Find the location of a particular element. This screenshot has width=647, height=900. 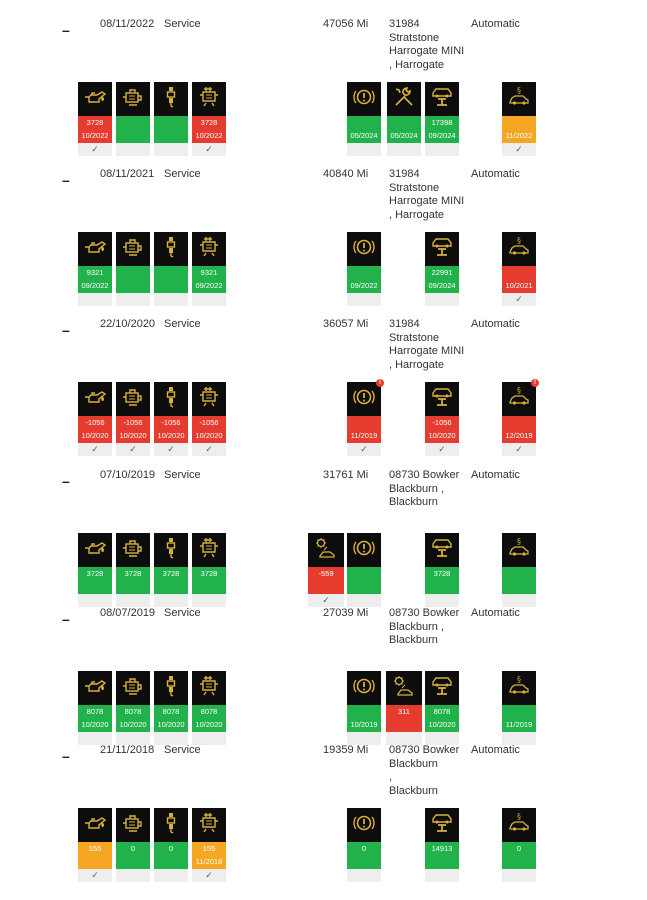

service-item-tile: 09/2022 is located at coordinates (364, 269).